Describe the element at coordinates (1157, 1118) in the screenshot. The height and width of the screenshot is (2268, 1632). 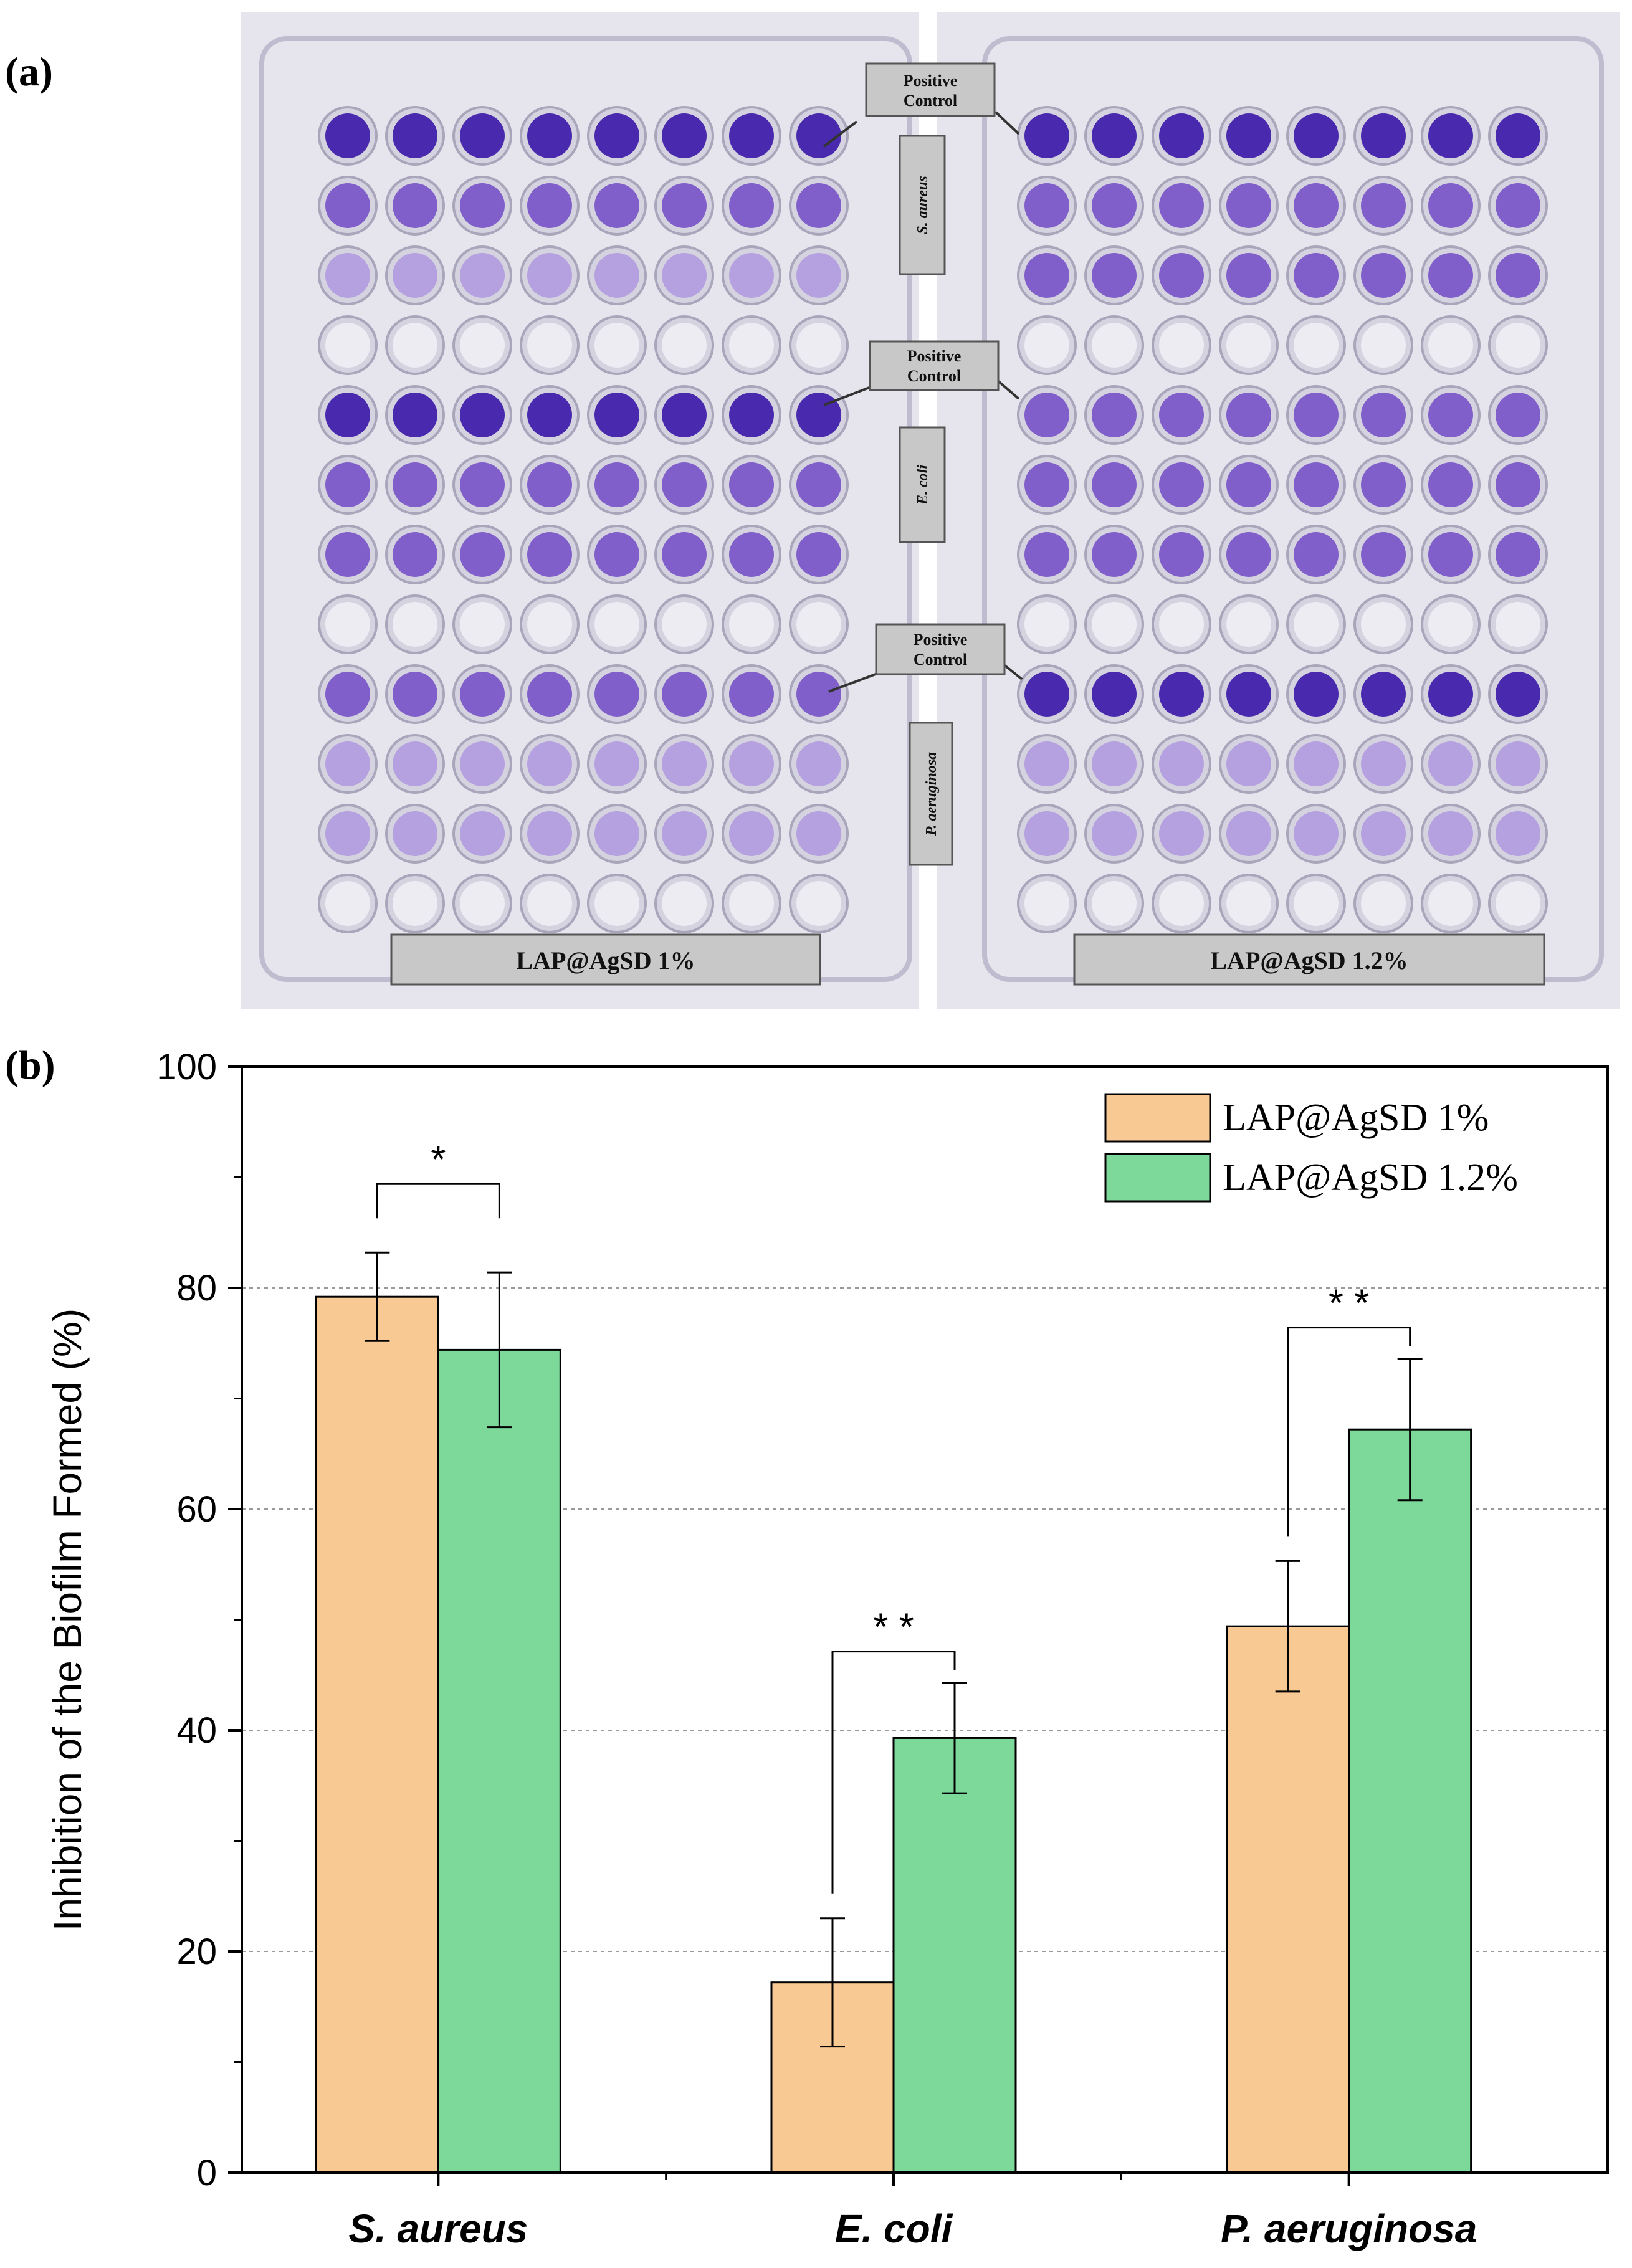
I see `legend-swatch` at that location.